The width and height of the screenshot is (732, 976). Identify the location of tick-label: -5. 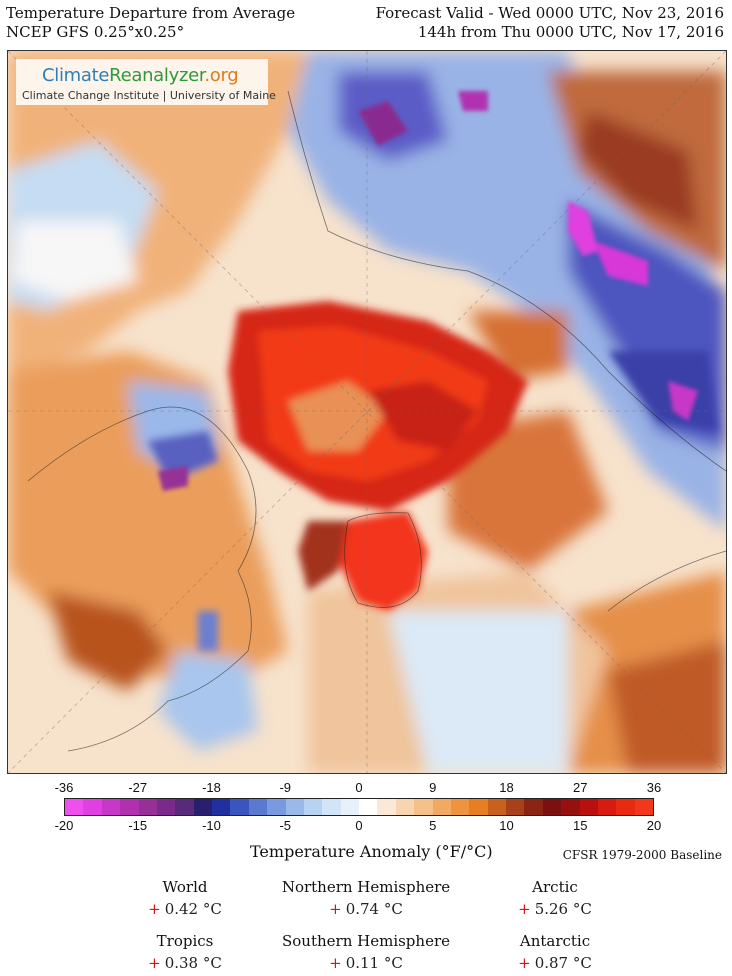
(285, 825).